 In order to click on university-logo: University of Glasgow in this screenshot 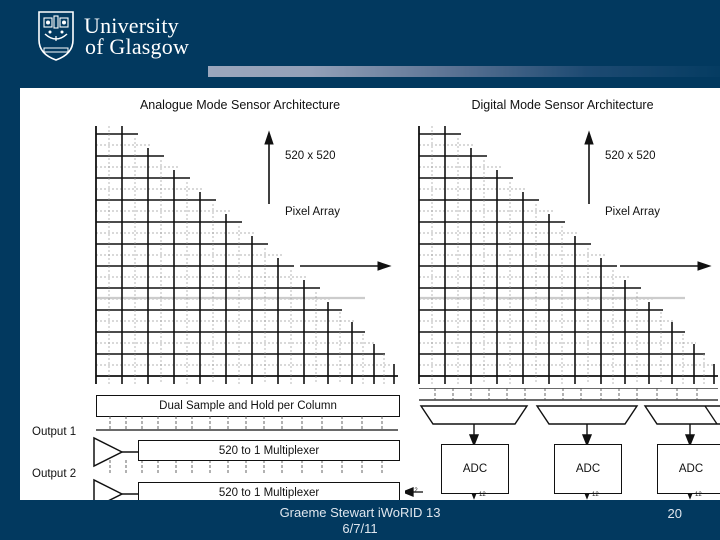, I will do `click(112, 36)`.